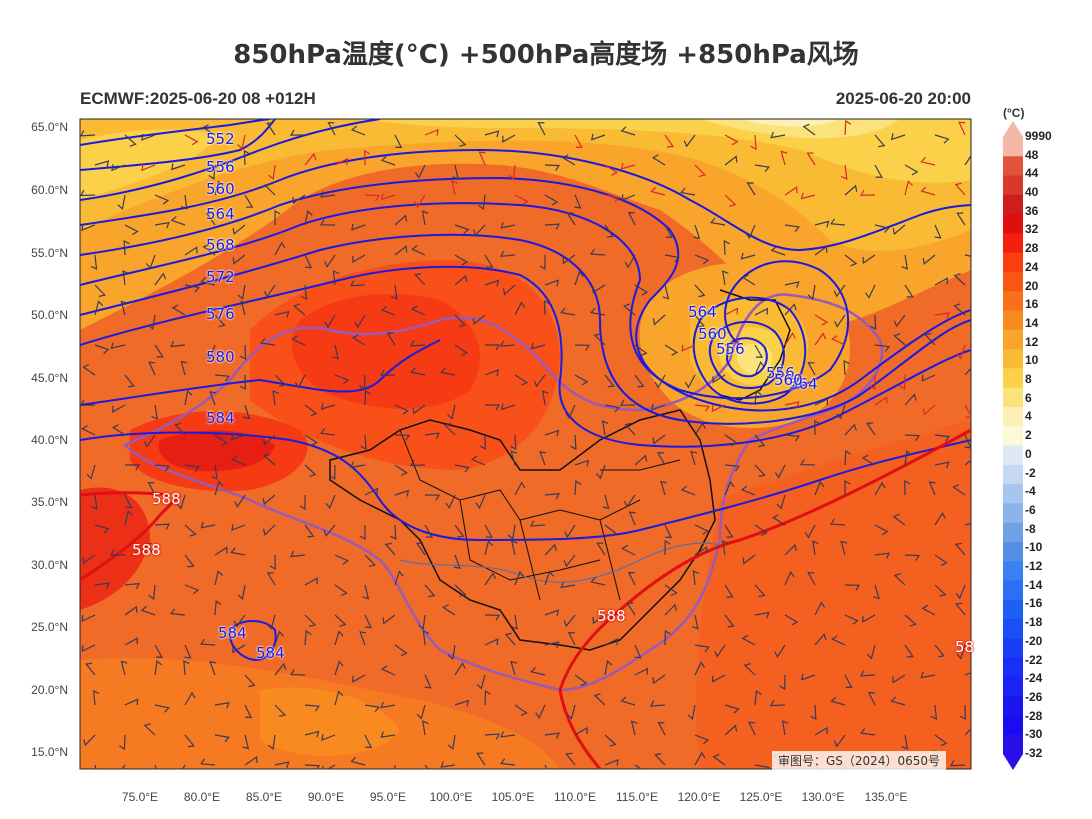 The height and width of the screenshot is (819, 1092). I want to click on colorbar-tick-label: 48, so click(1032, 154).